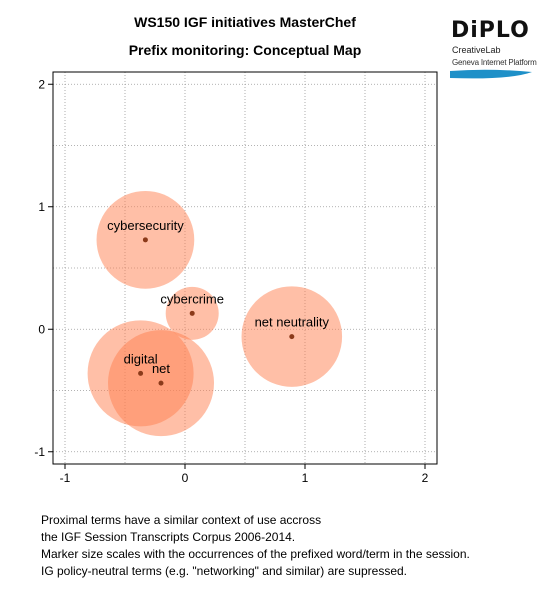 This screenshot has width=550, height=600. Describe the element at coordinates (425, 478) in the screenshot. I see `x-tick-label: 2` at that location.